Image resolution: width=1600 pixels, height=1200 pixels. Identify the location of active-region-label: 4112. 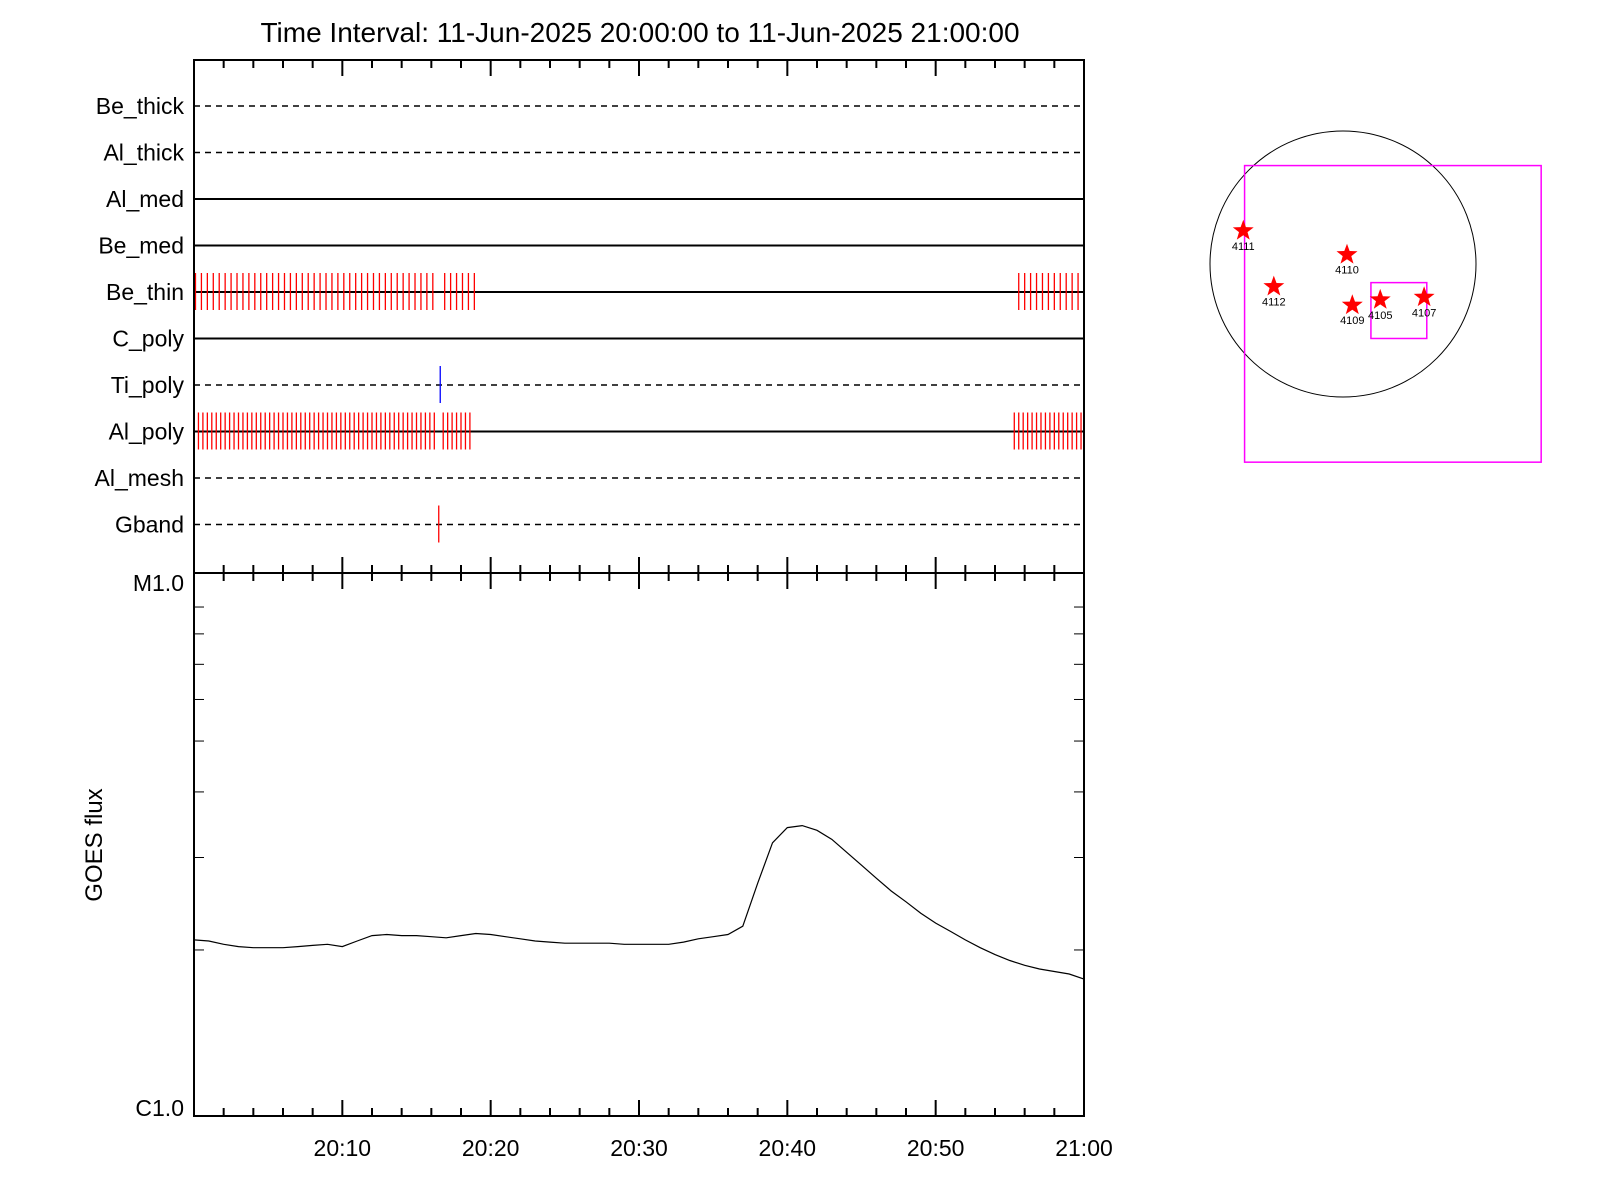
(1274, 303).